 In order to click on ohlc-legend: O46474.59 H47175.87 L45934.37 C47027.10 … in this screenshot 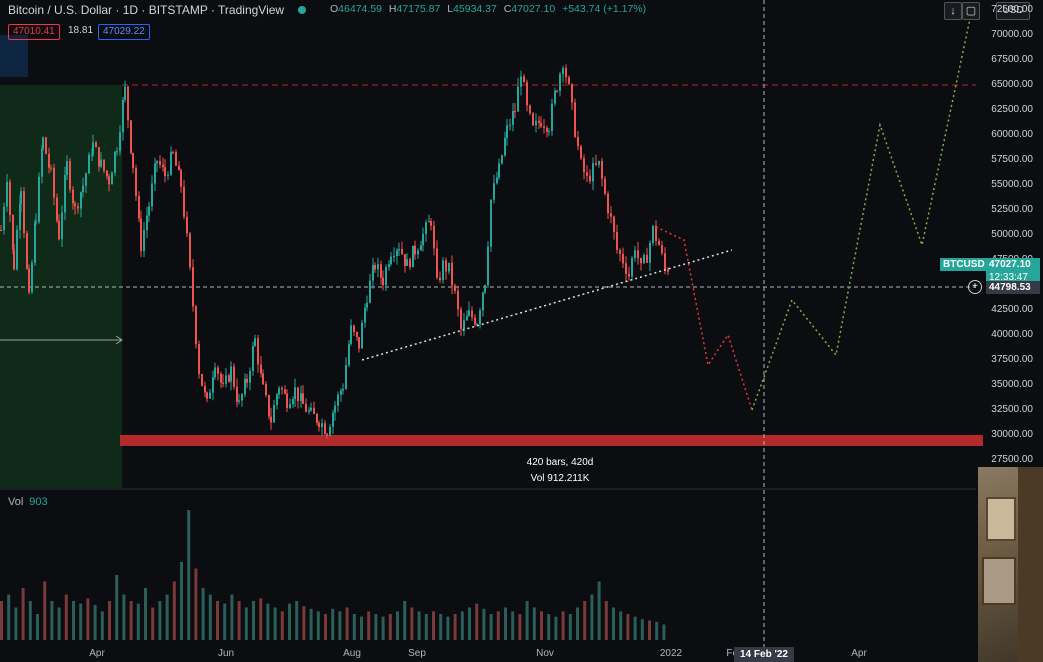, I will do `click(490, 9)`.